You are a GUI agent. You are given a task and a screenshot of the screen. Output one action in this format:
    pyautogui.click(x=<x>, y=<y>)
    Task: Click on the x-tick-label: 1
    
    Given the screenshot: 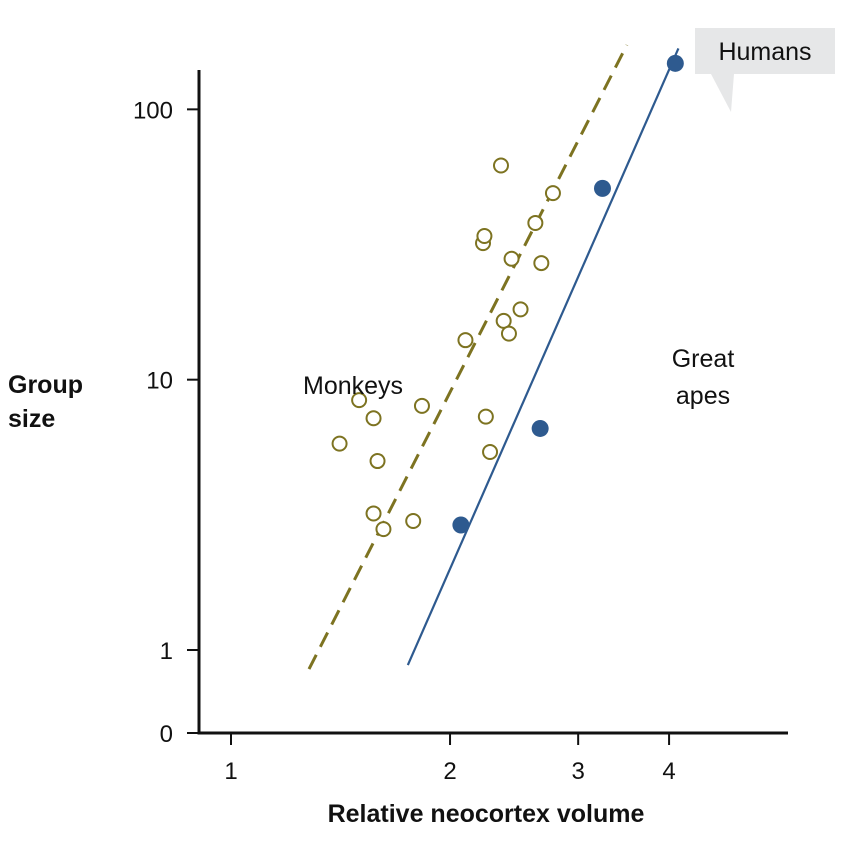 What is the action you would take?
    pyautogui.click(x=230, y=771)
    